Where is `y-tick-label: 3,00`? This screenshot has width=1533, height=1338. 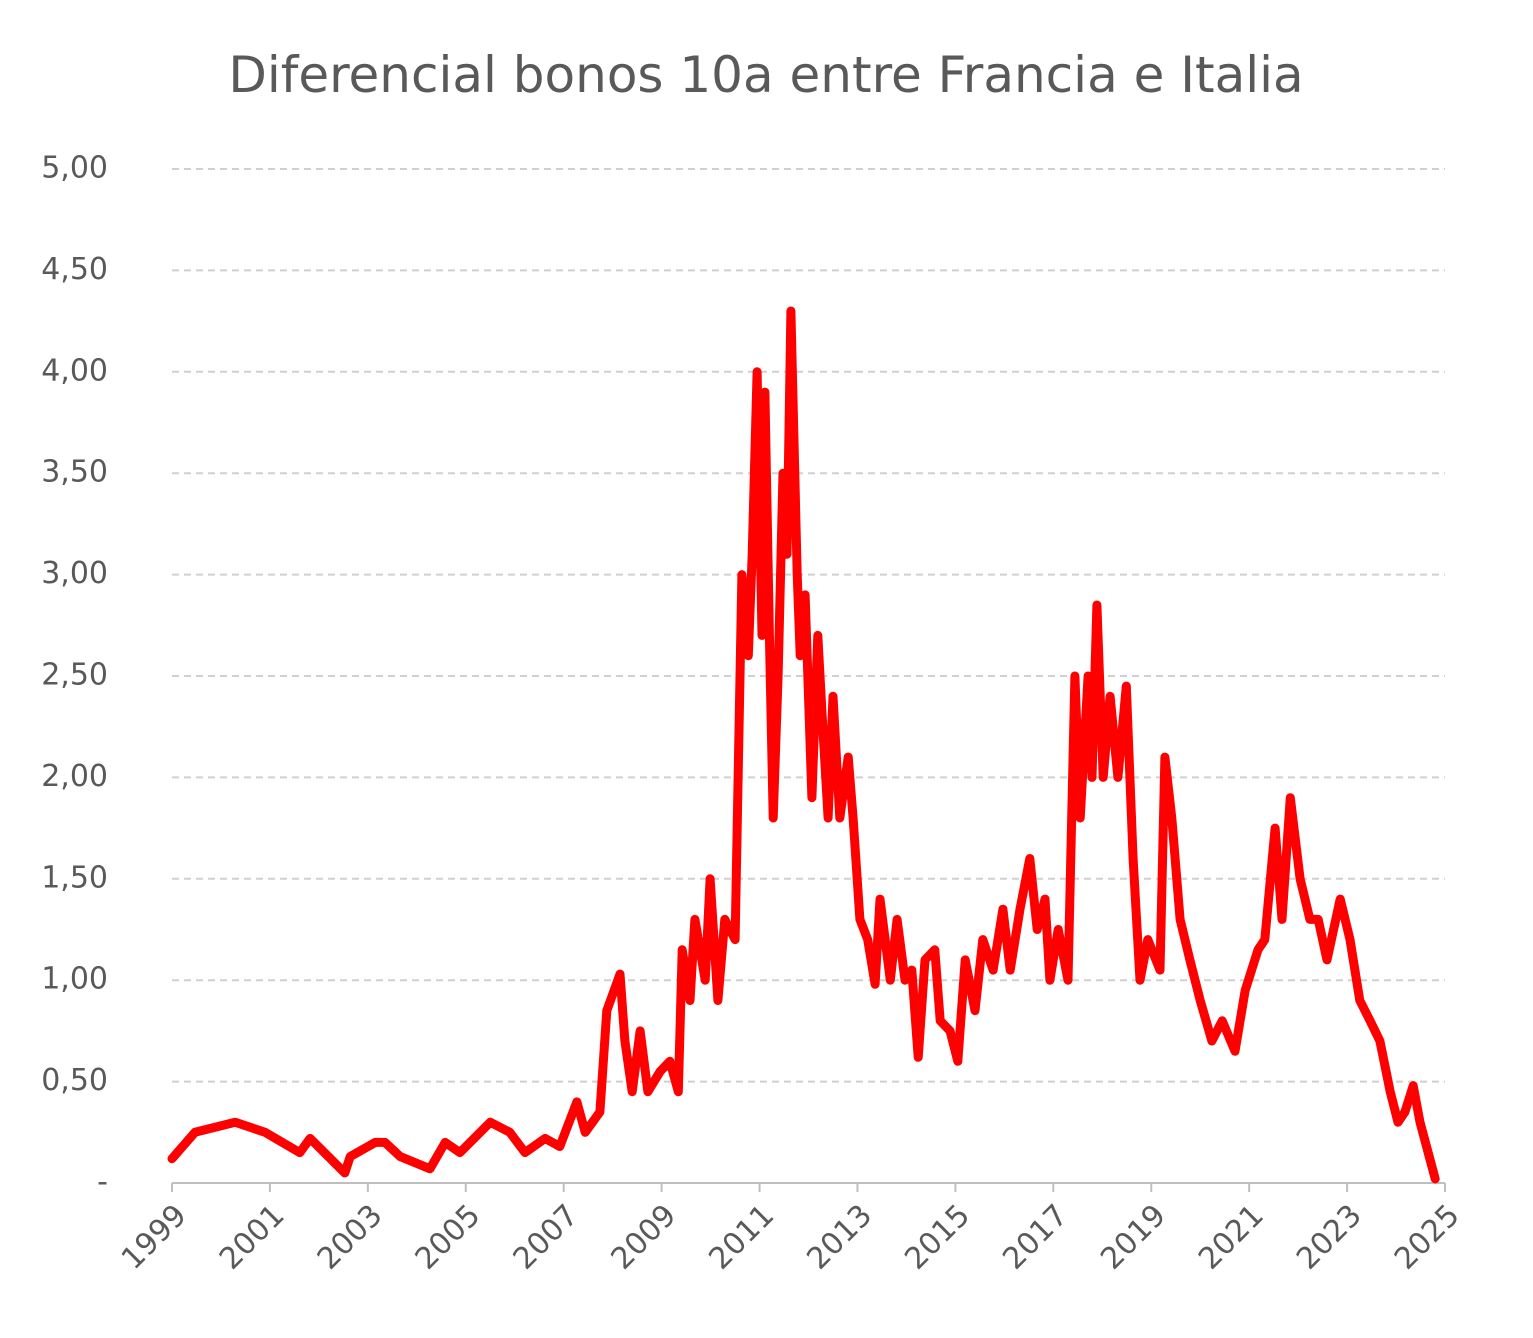
y-tick-label: 3,00 is located at coordinates (74, 573).